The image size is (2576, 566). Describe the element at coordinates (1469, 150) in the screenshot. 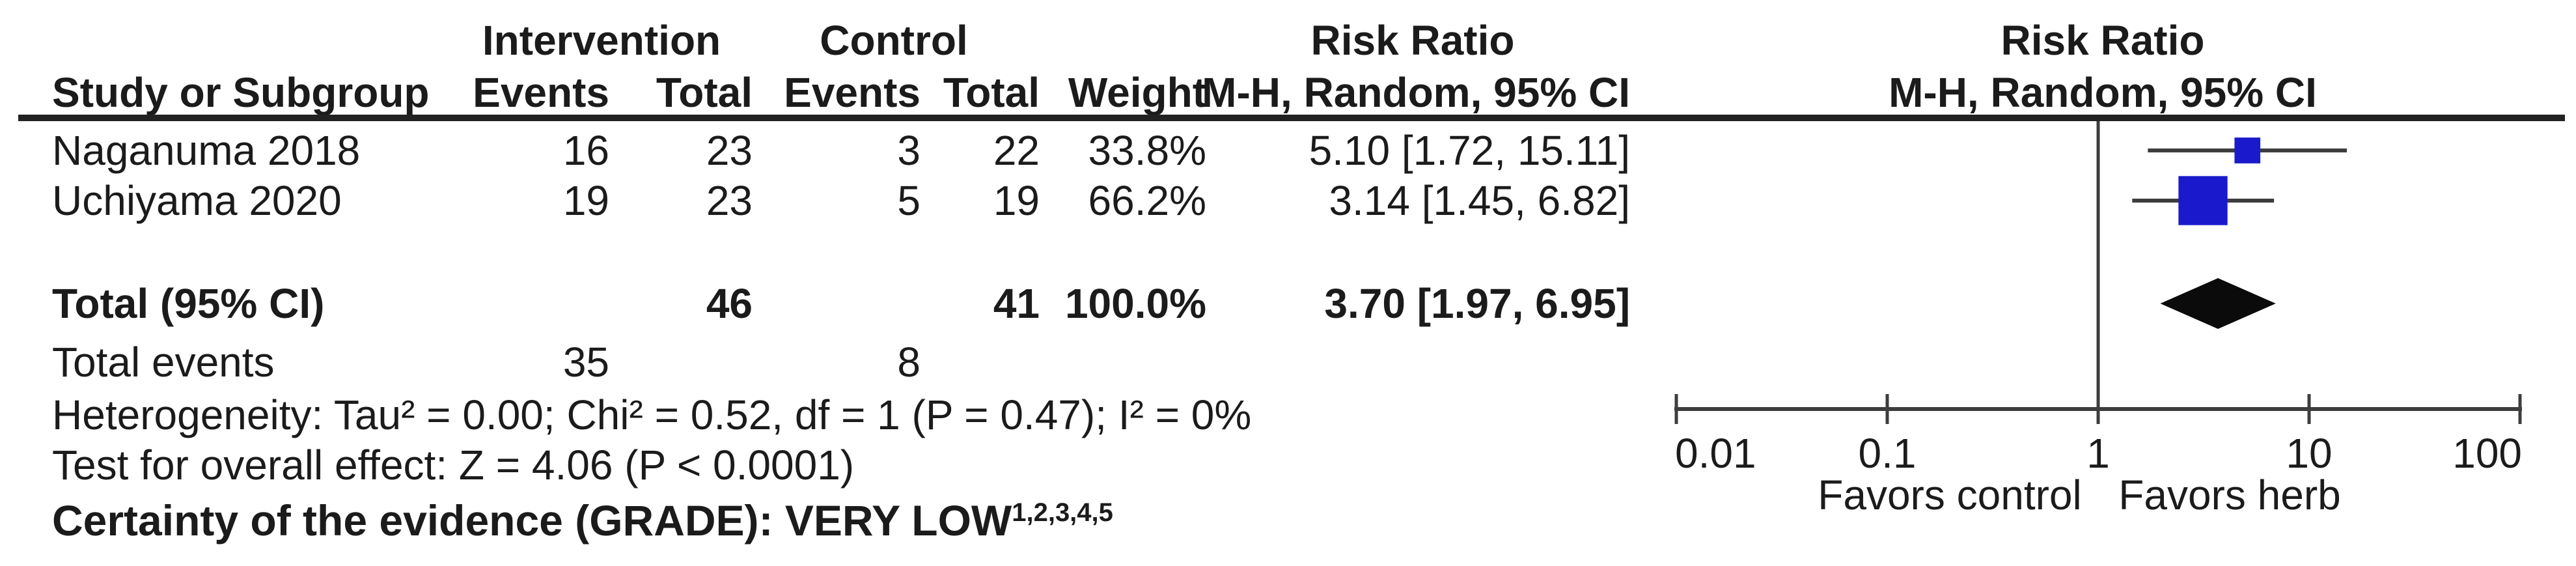

I see `risk-ratio-value: 5.10 [1.72, 15.11]` at that location.